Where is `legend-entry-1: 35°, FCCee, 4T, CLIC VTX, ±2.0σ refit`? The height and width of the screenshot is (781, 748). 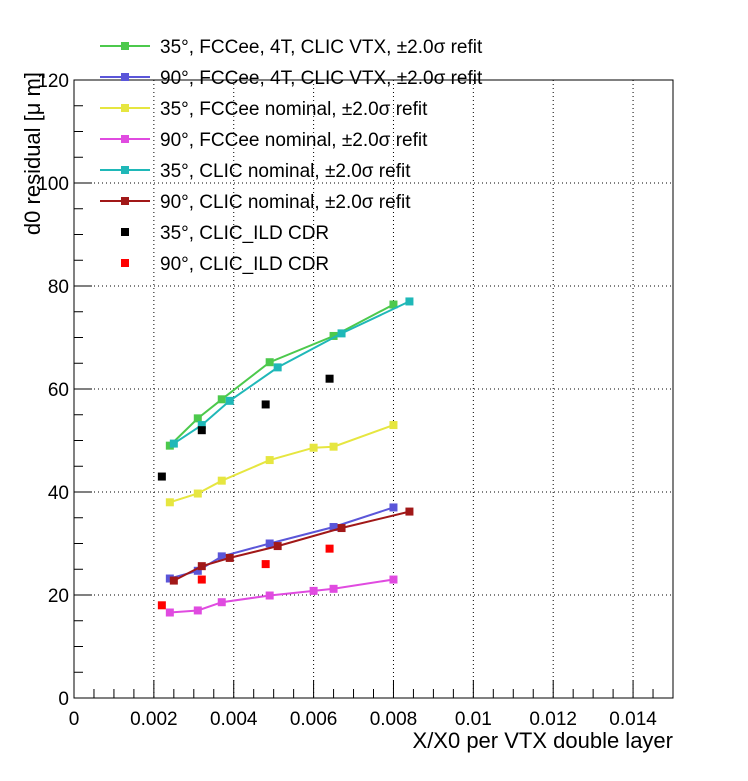
legend-entry-1: 35°, FCCee, 4T, CLIC VTX, ±2.0σ refit is located at coordinates (291, 47).